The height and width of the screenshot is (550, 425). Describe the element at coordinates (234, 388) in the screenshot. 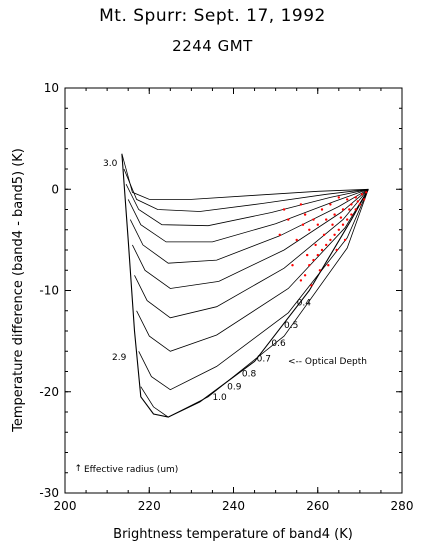

I see `optical-depth-label: 0.9` at that location.